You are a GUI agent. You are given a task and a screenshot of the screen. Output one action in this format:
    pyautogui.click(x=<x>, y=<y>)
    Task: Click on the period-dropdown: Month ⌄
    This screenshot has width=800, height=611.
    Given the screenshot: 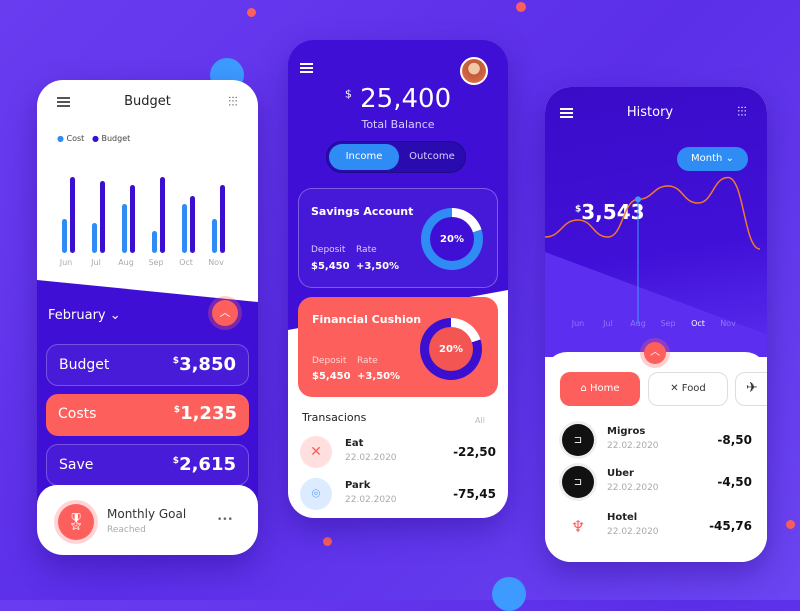 What is the action you would take?
    pyautogui.click(x=712, y=159)
    